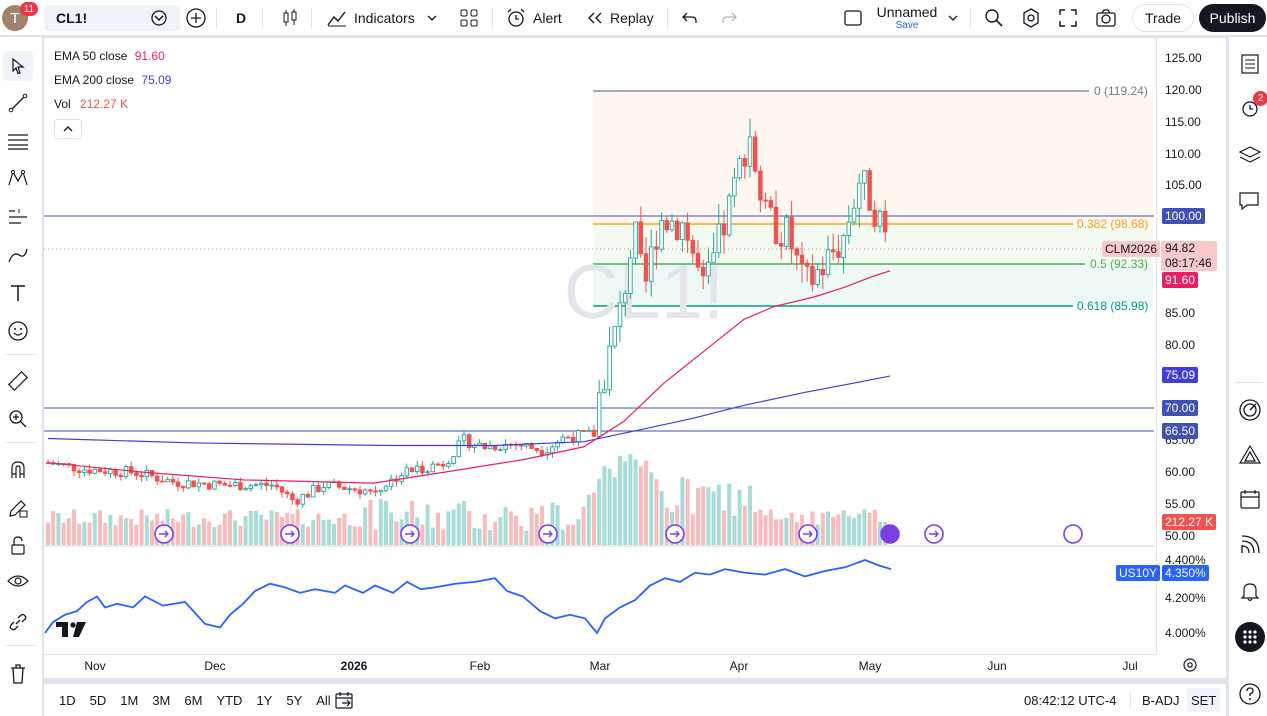  What do you see at coordinates (1250, 201) in the screenshot?
I see `chats-button` at bounding box center [1250, 201].